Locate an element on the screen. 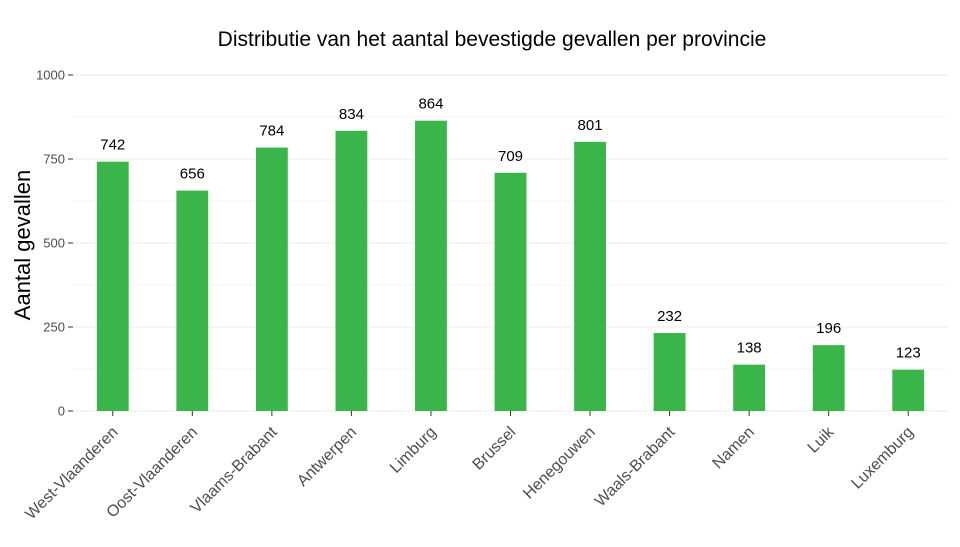 The width and height of the screenshot is (960, 547). data-label: 742 is located at coordinates (112, 145).